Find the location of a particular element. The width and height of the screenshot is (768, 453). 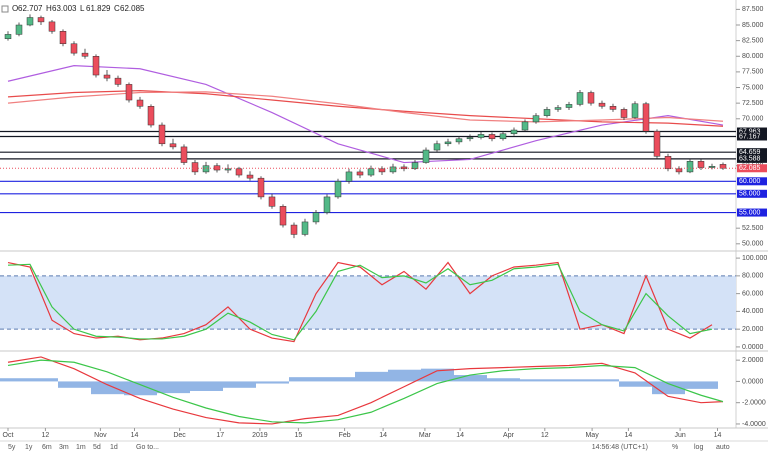

range-button: 6m is located at coordinates (47, 447).